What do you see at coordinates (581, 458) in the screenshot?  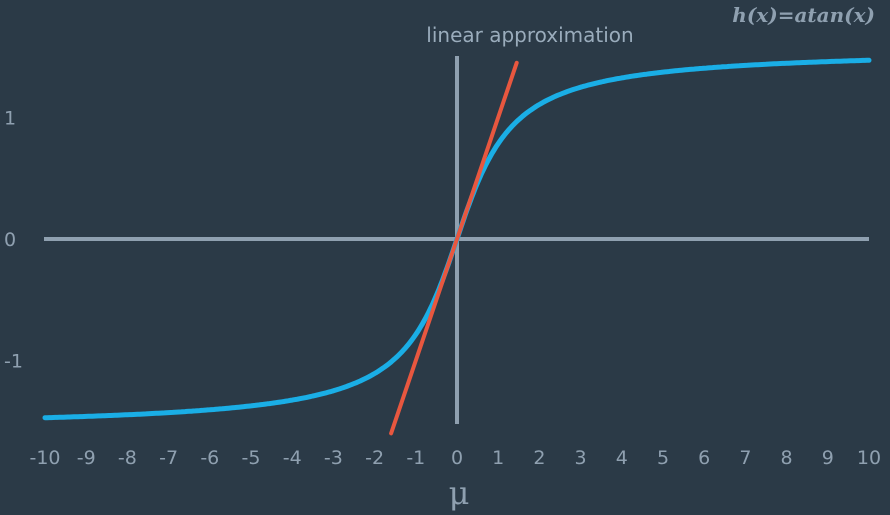 I see `x-tick-label: 3` at bounding box center [581, 458].